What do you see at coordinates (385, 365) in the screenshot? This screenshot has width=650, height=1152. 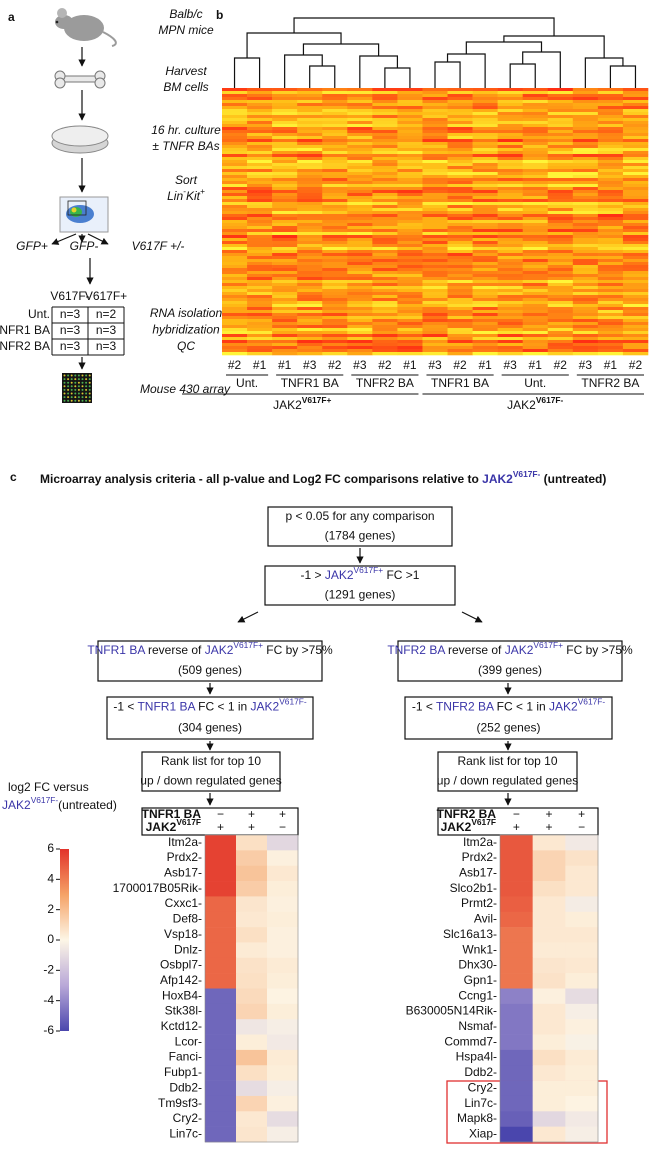 I see `sample-label: #2` at bounding box center [385, 365].